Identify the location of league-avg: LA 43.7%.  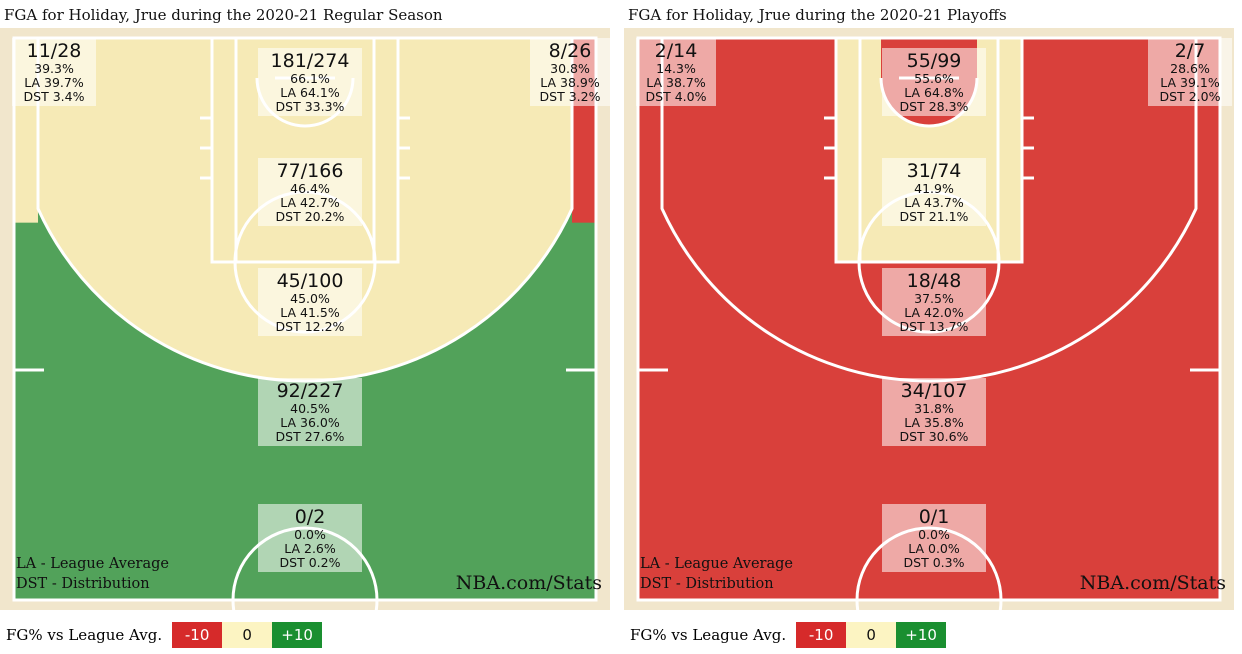
(934, 202).